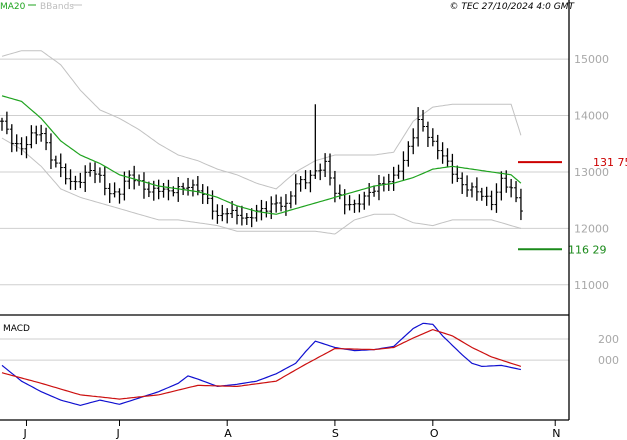 This screenshot has height=440, width=627. What do you see at coordinates (335, 433) in the screenshot?
I see `x-tick-label: S` at bounding box center [335, 433].